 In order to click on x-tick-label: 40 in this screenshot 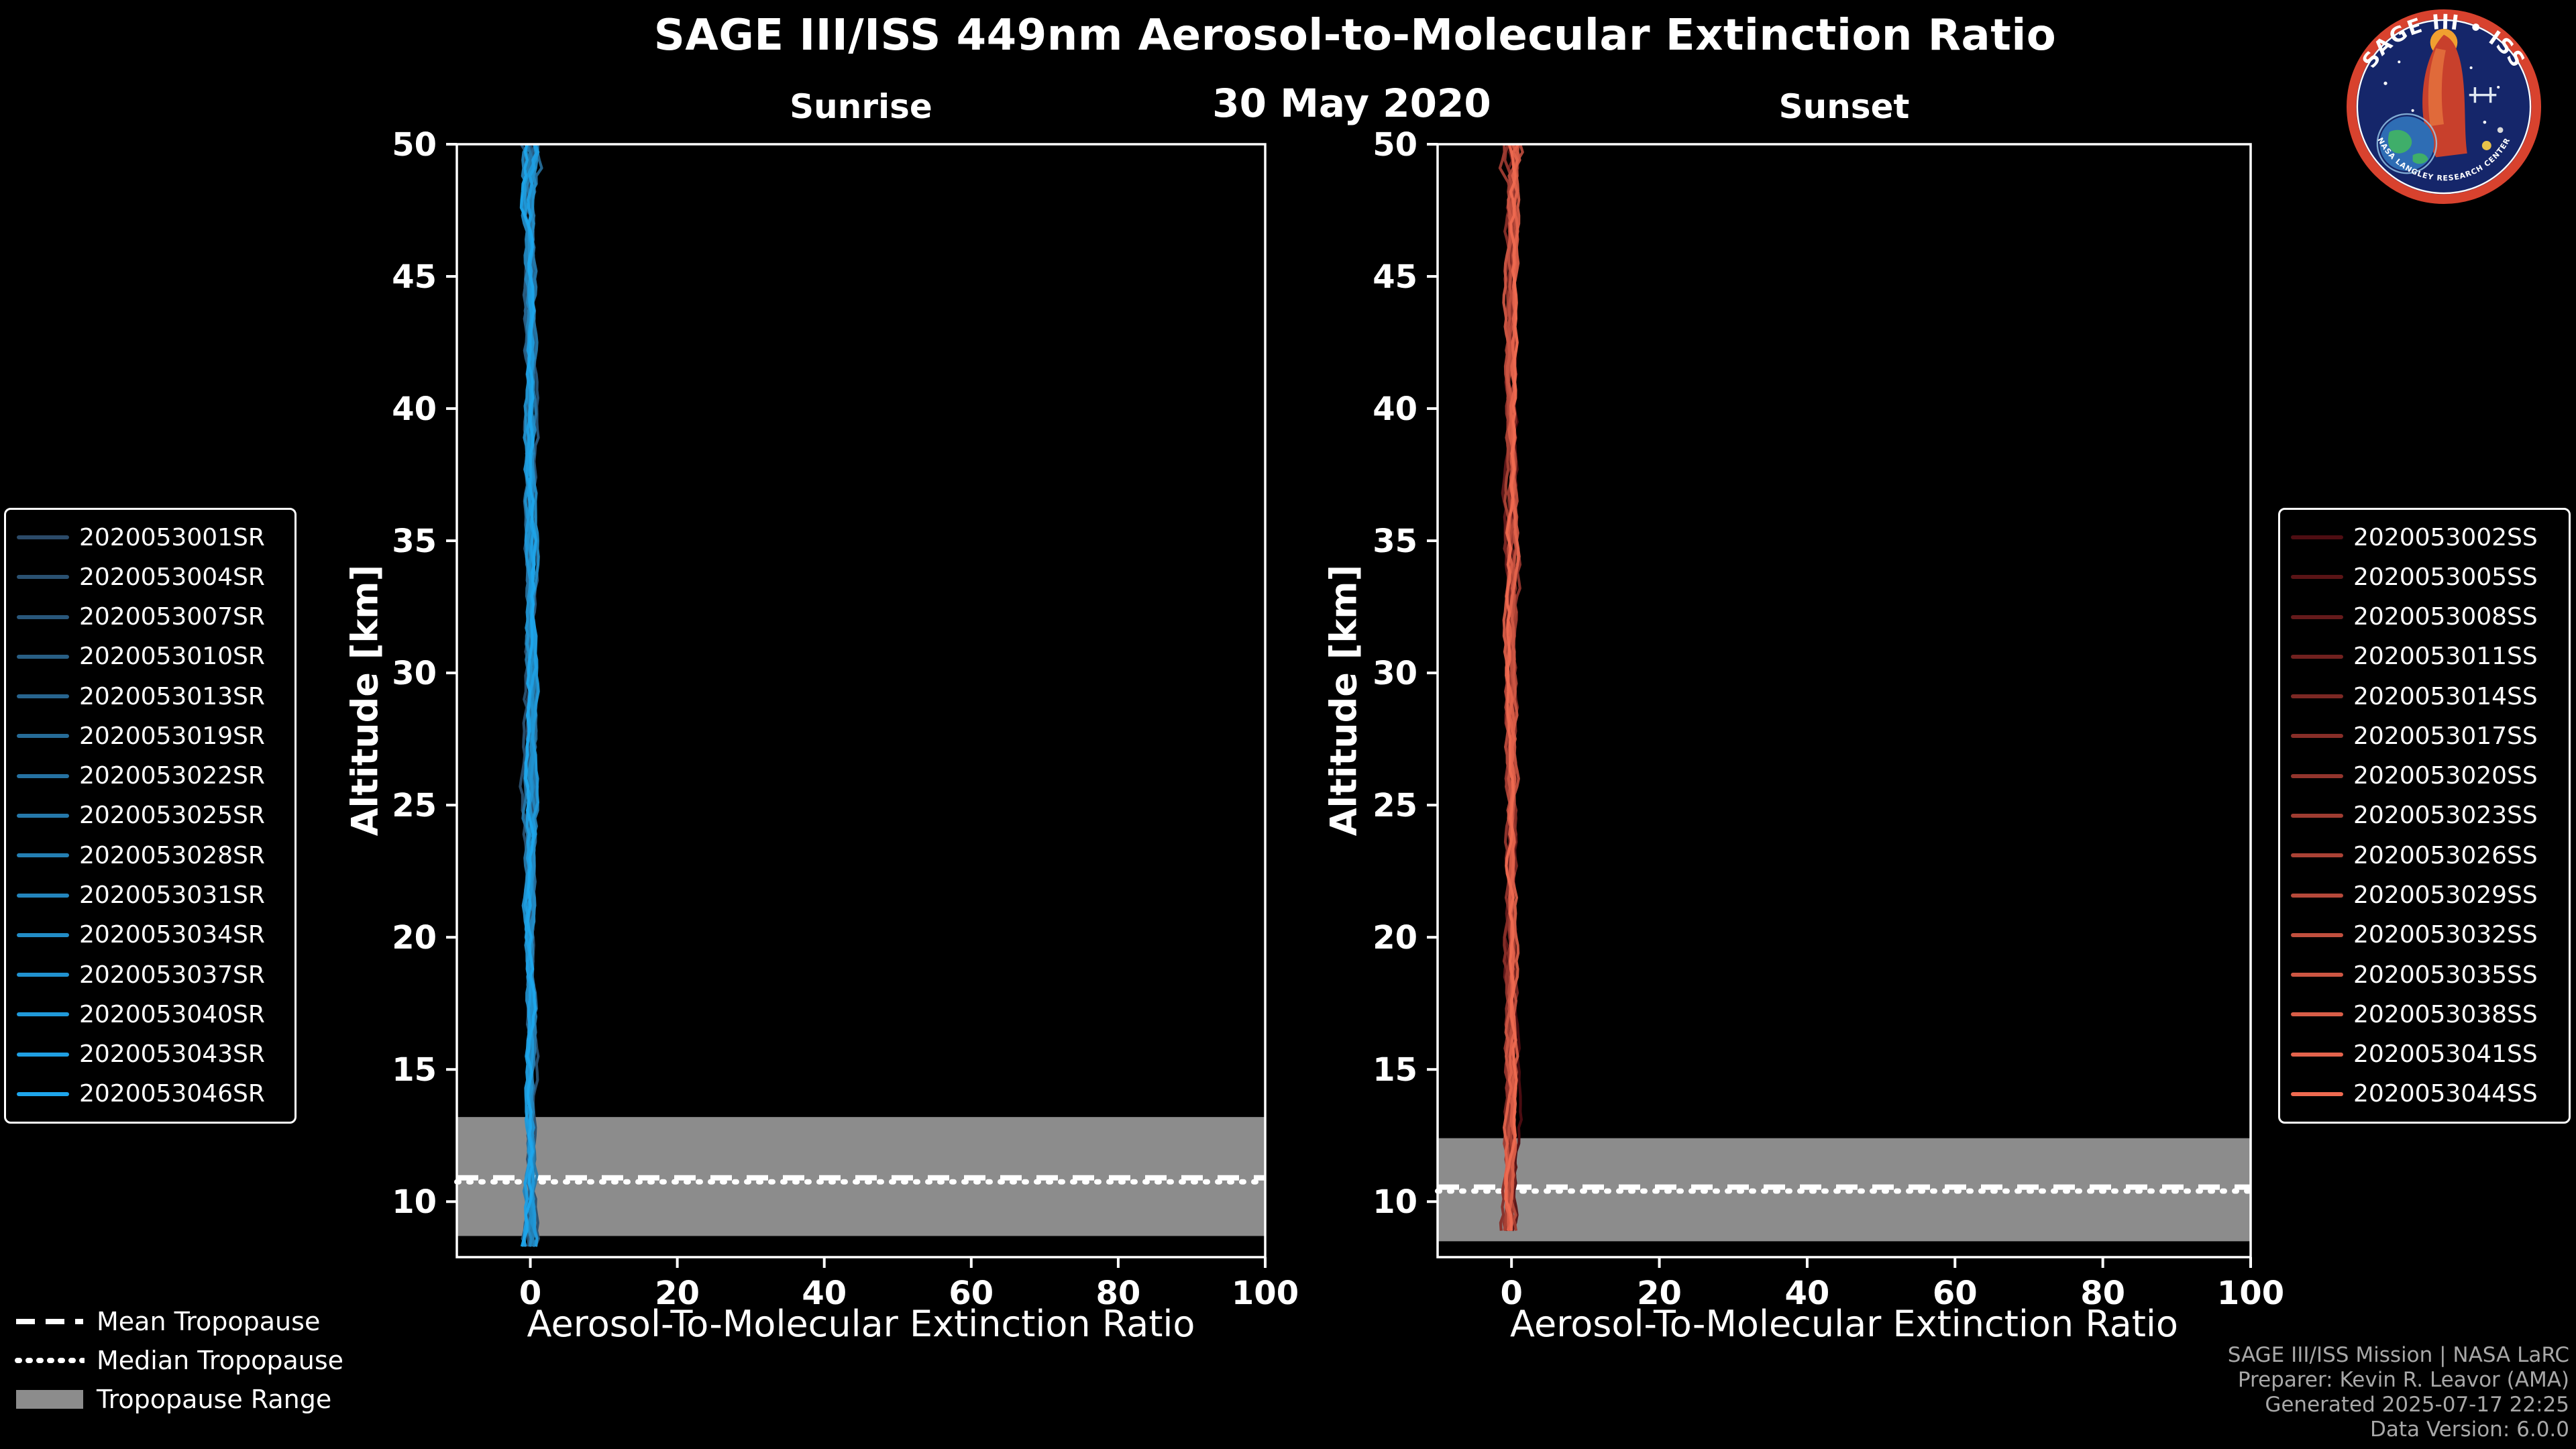, I will do `click(1807, 1293)`.